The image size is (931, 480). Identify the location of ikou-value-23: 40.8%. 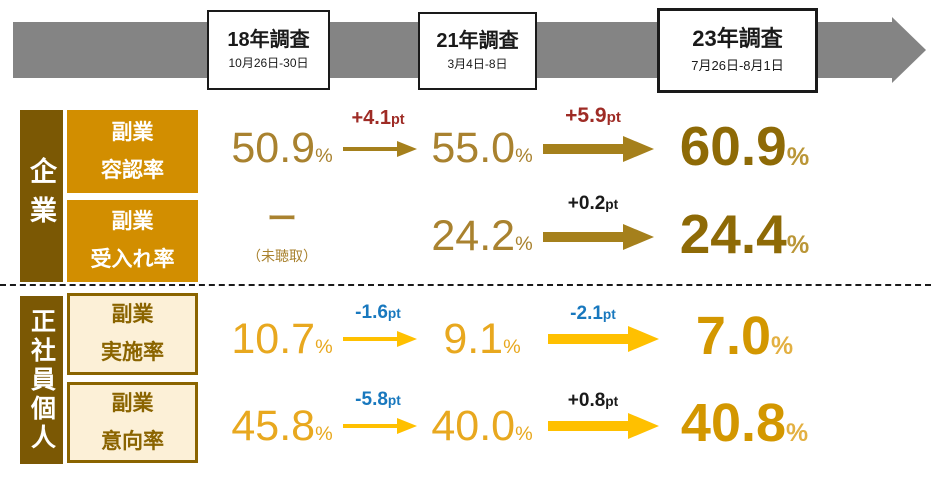
(744, 423).